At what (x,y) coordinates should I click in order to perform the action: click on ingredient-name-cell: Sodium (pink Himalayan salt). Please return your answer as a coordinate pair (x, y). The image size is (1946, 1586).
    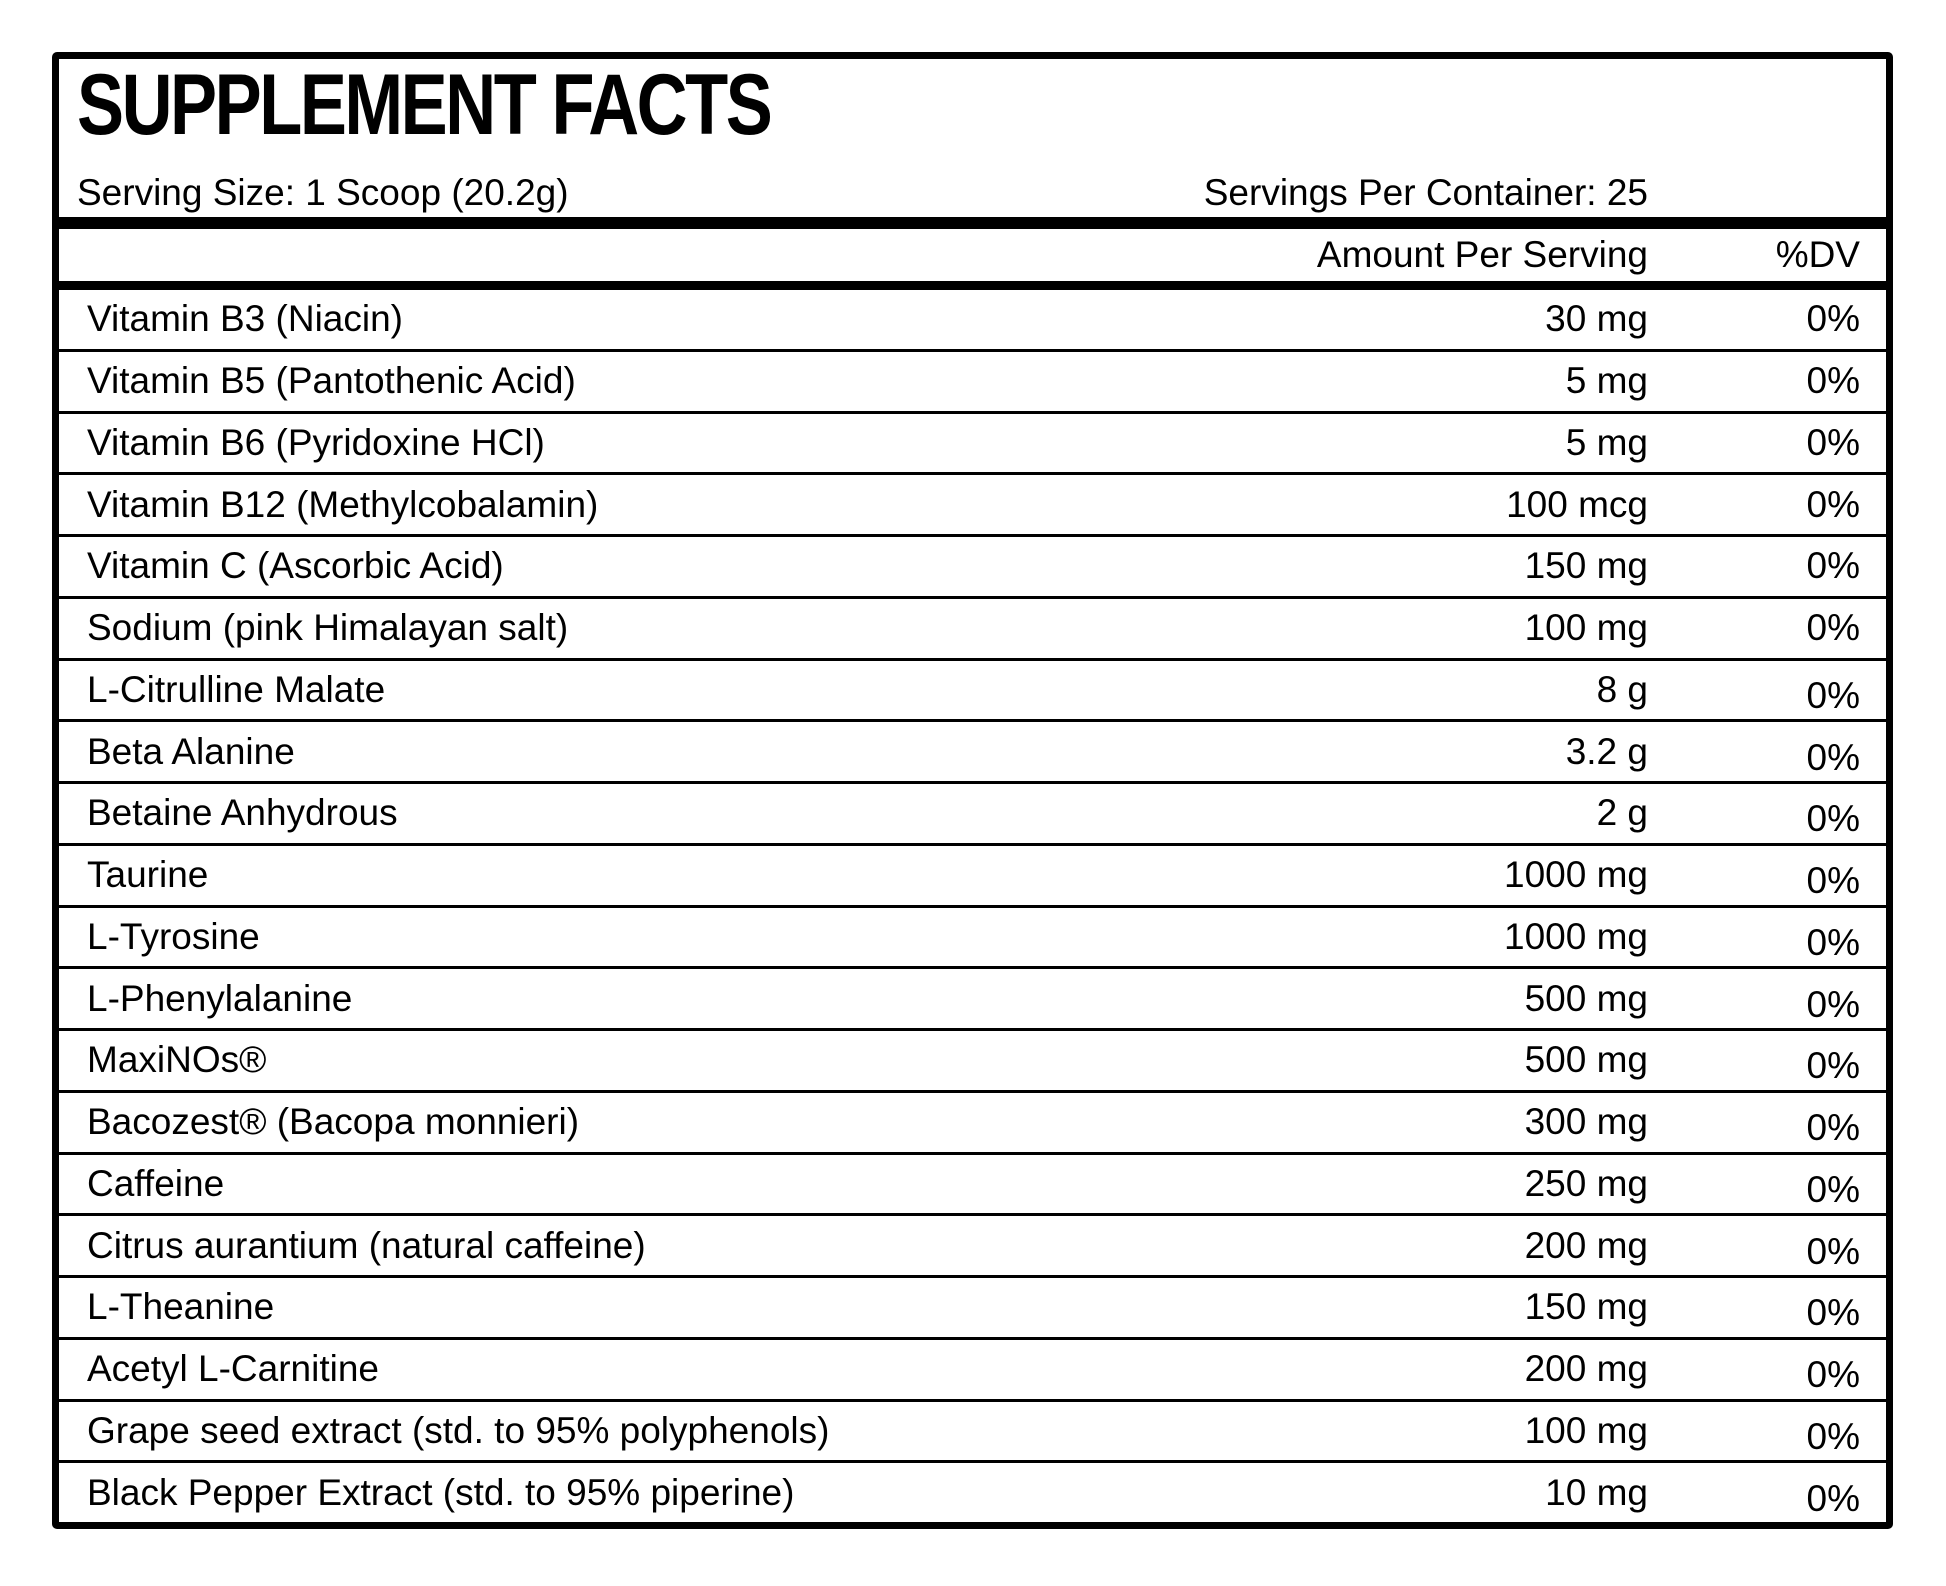
    Looking at the image, I should click on (328, 628).